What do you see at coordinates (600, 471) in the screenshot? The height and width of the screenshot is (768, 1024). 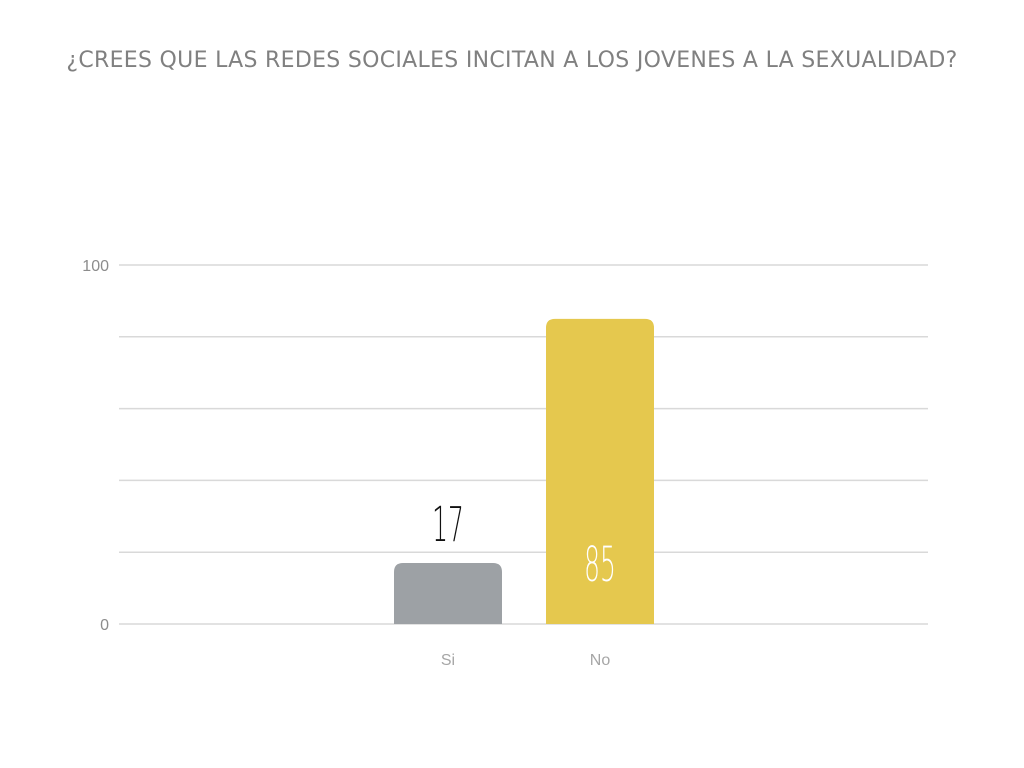 I see `bar-no` at bounding box center [600, 471].